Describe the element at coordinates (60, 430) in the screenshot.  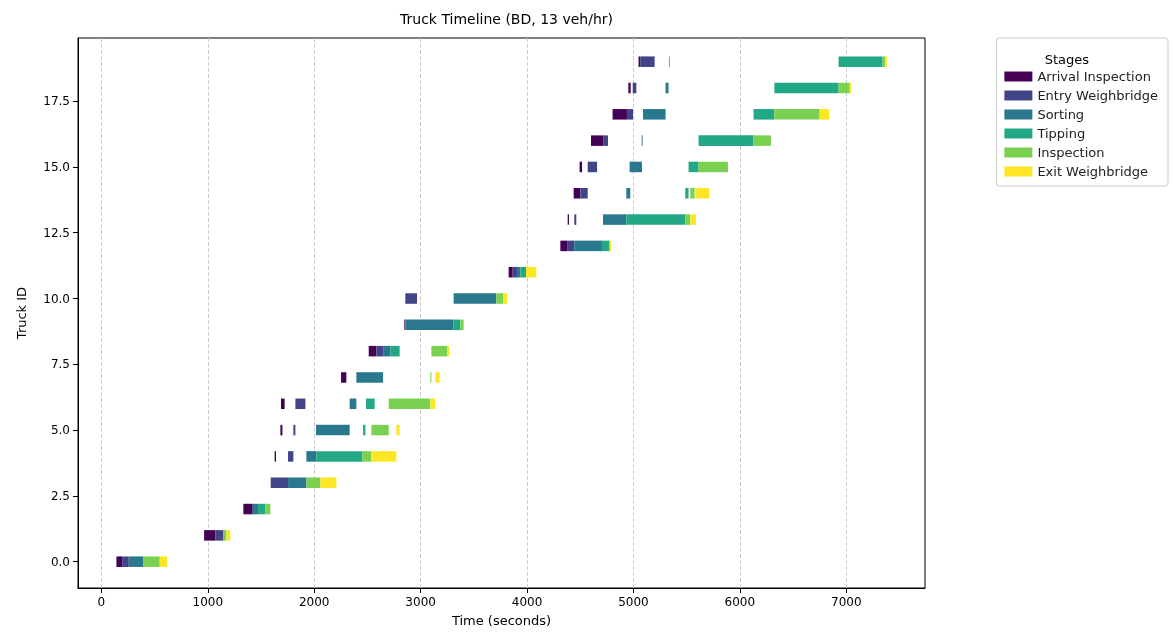
I see `y-tick-label: 5.0` at that location.